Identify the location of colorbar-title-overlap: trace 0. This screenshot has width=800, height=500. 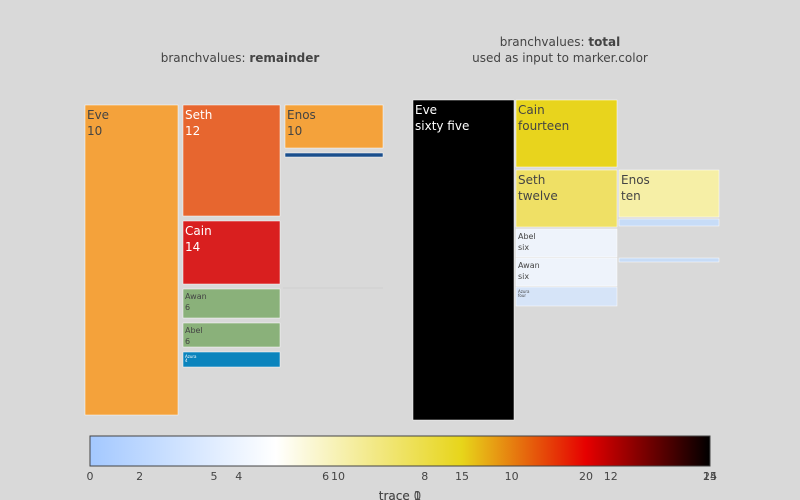
(400, 494).